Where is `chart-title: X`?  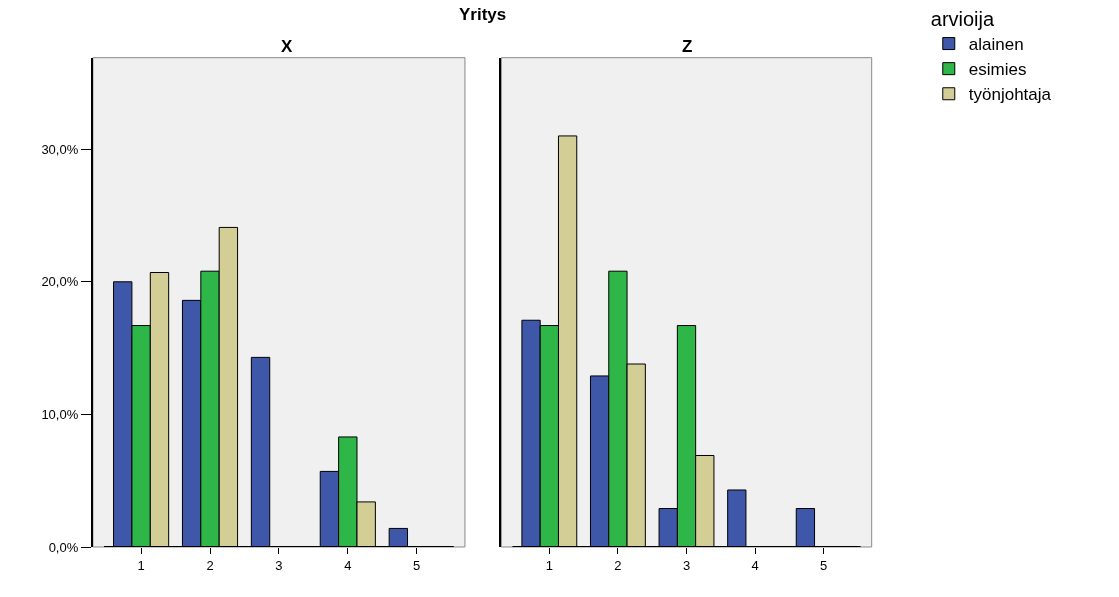 chart-title: X is located at coordinates (287, 46).